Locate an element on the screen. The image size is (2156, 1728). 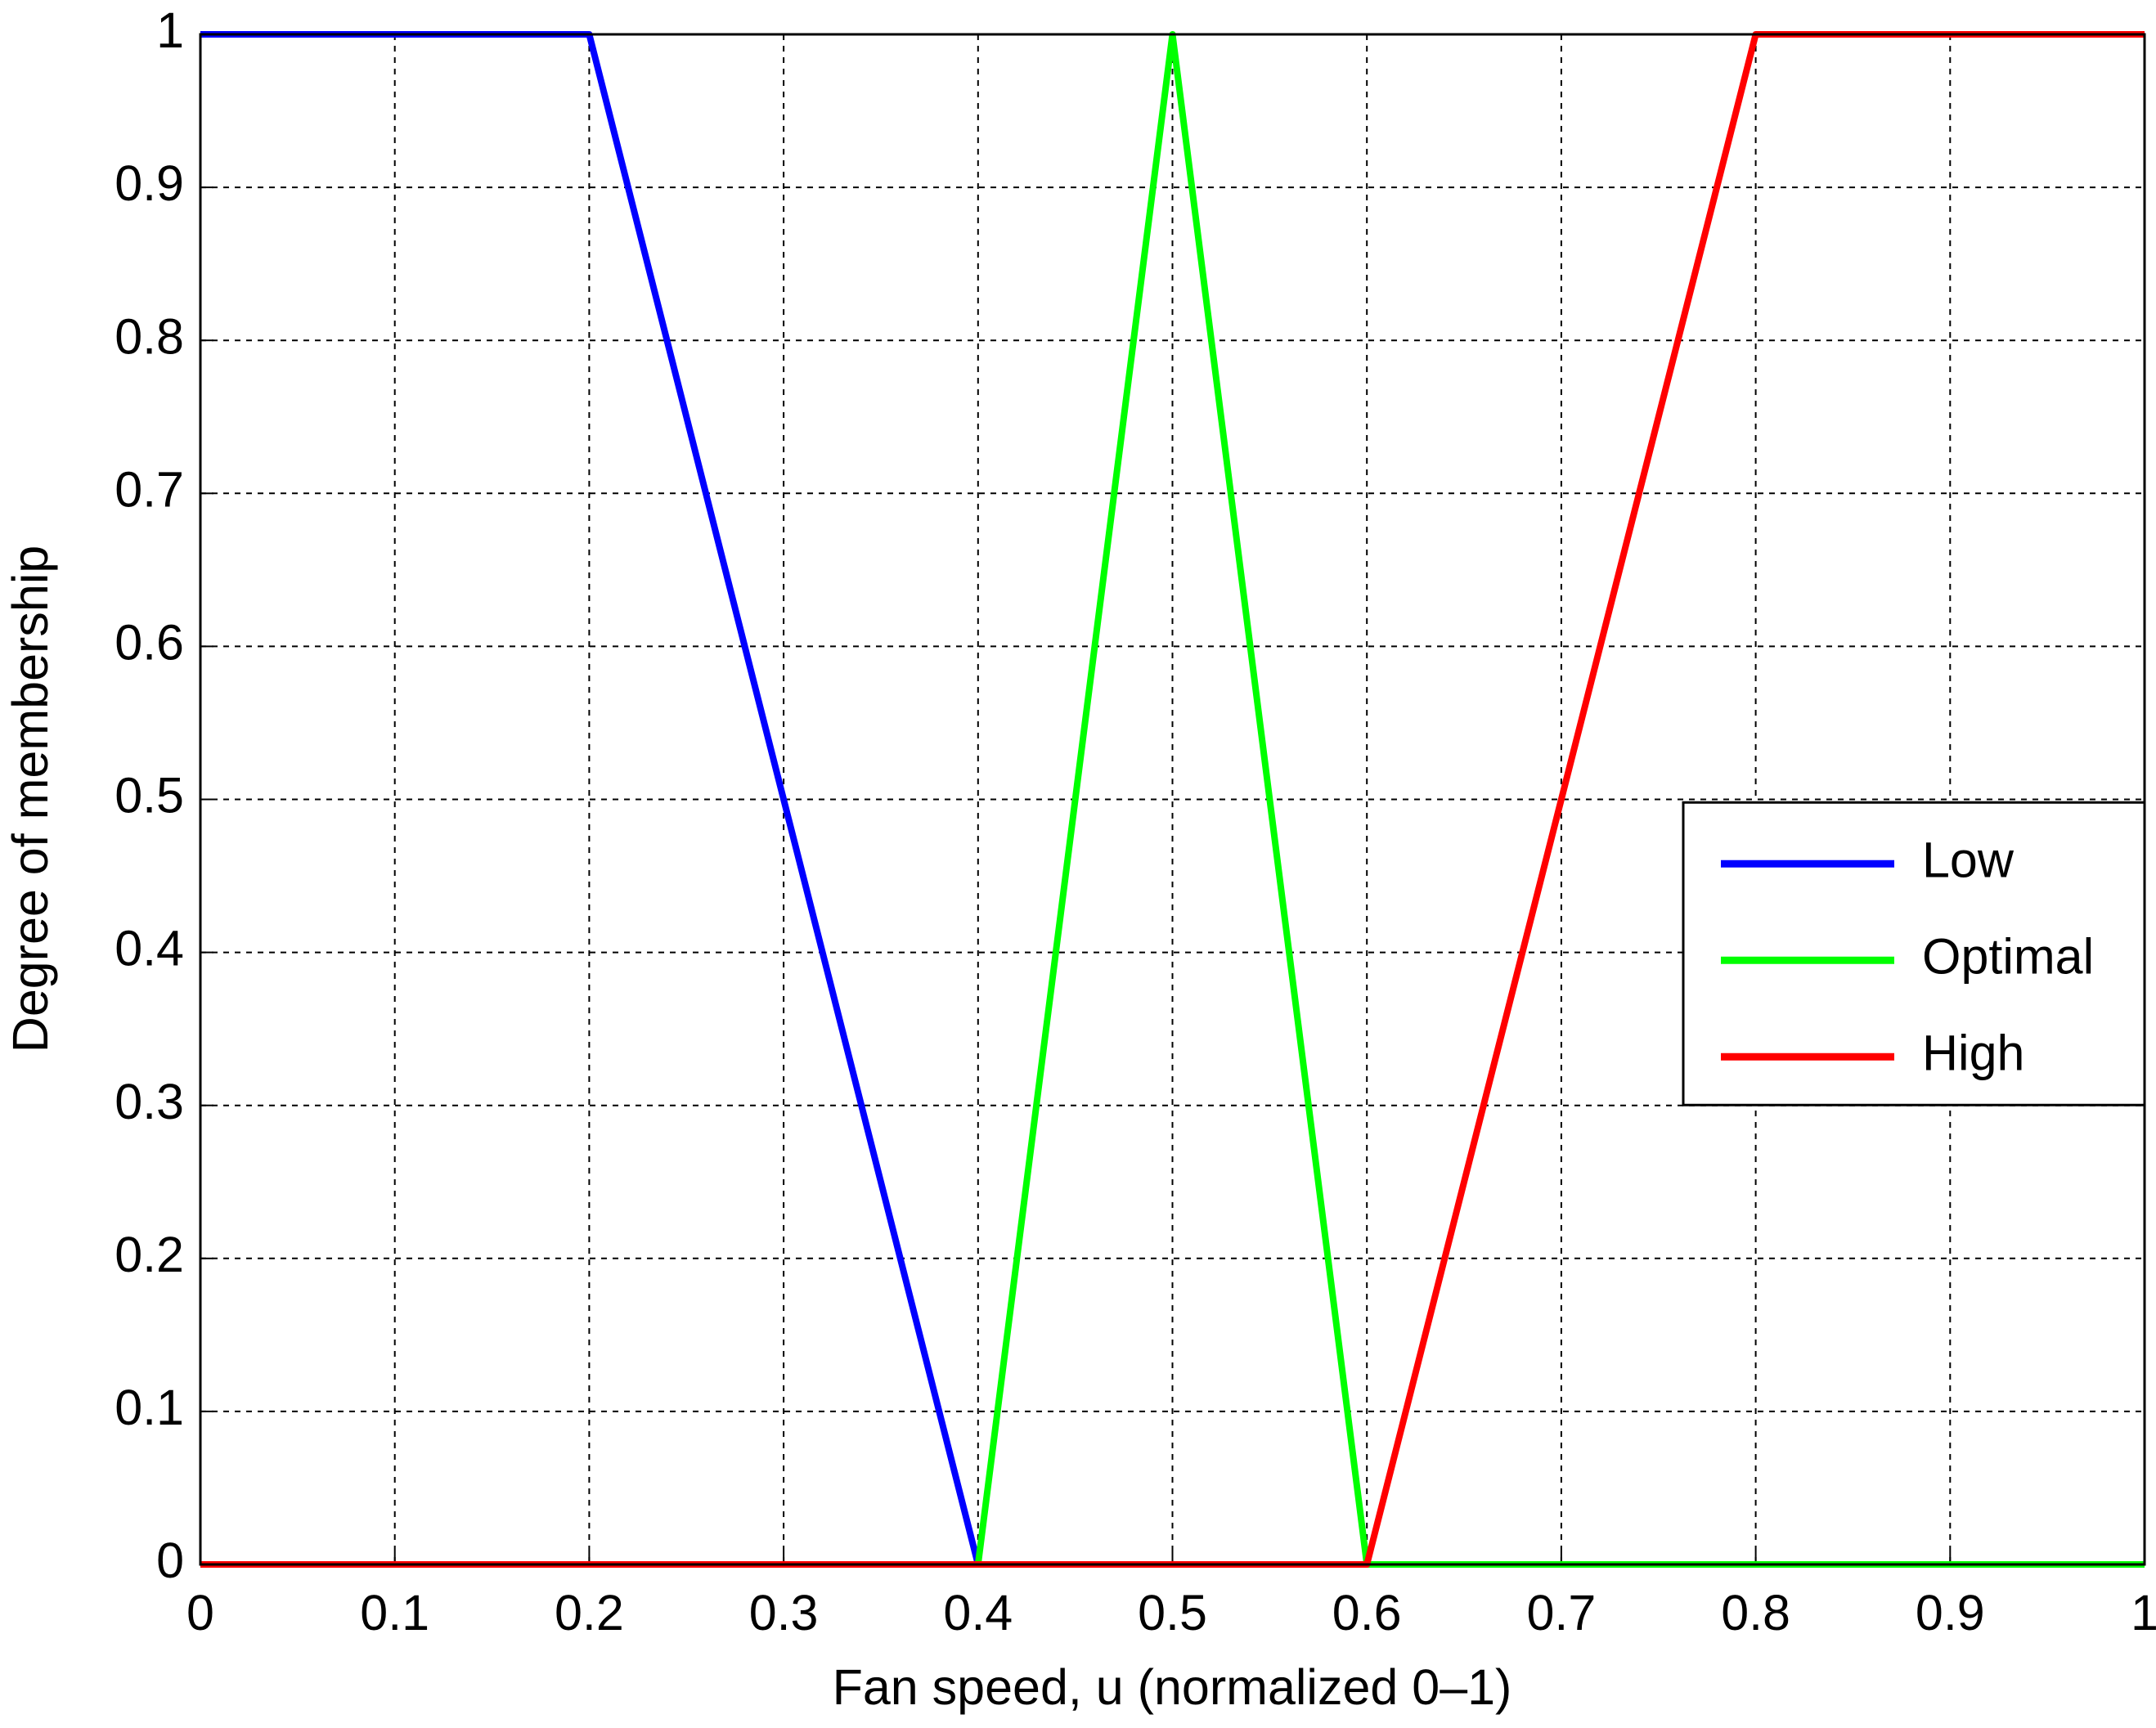
y-tick-label: 0.5 is located at coordinates (149, 796).